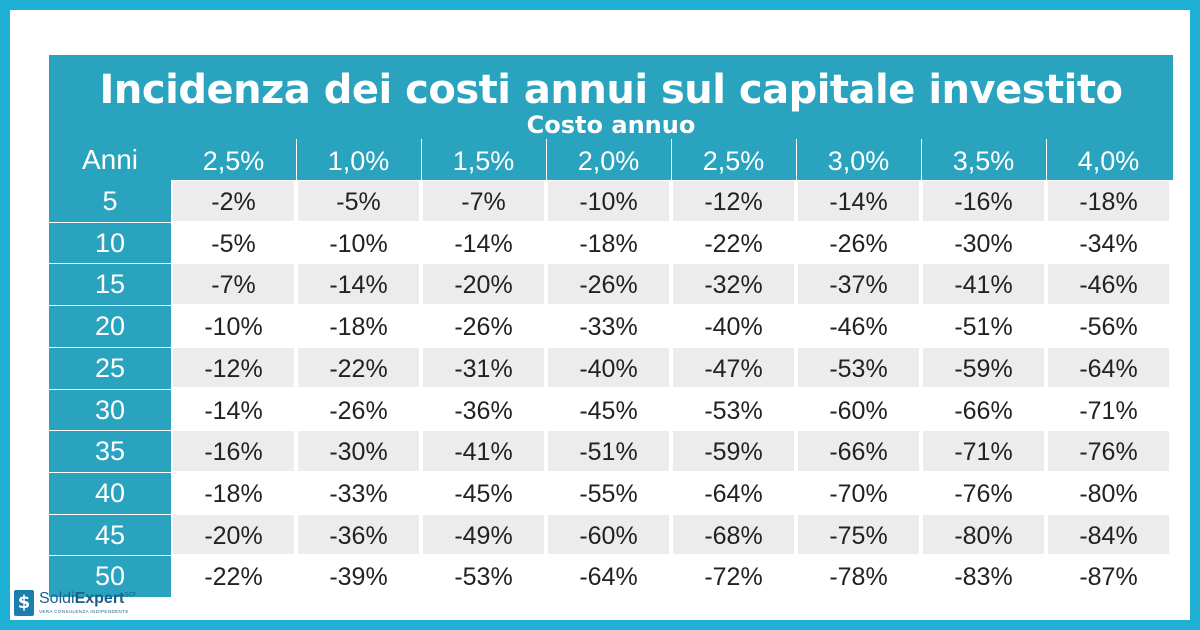 This screenshot has height=630, width=1200. I want to click on table-cell: -20%, so click(483, 284).